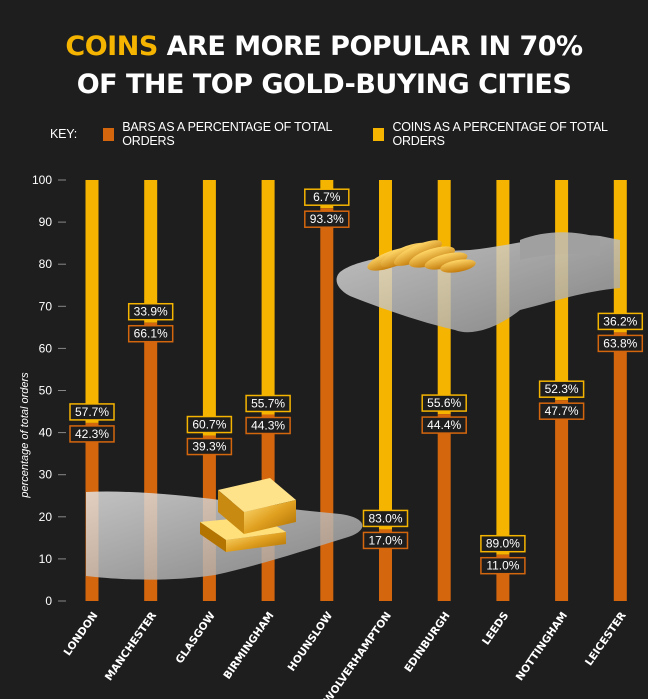  Describe the element at coordinates (46, 559) in the screenshot. I see `y-tick-label: 10` at that location.